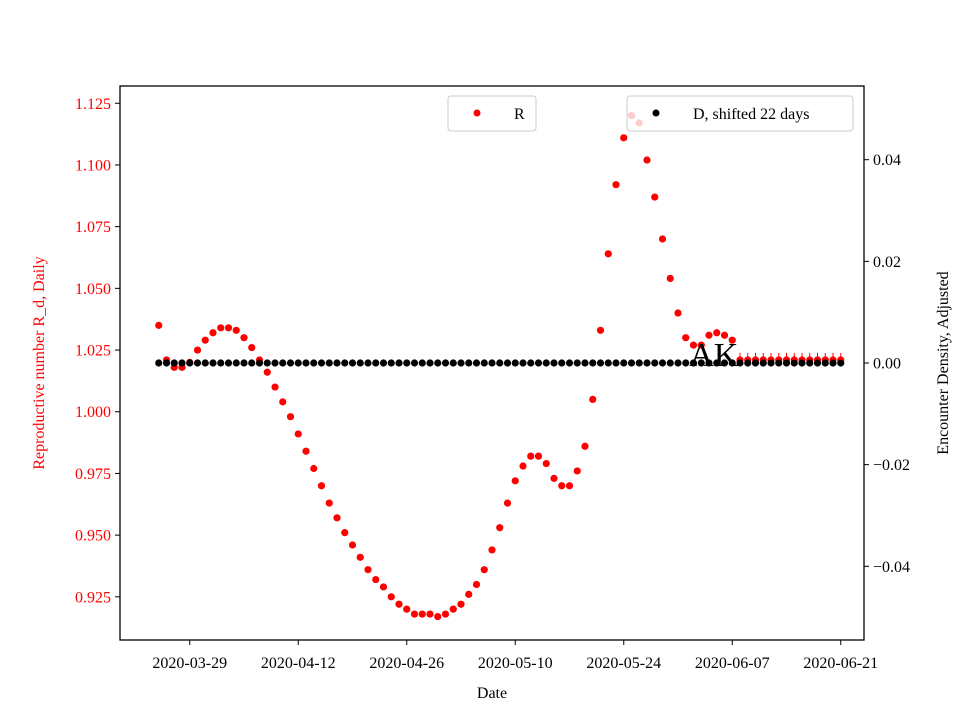 The width and height of the screenshot is (960, 720). Describe the element at coordinates (887, 160) in the screenshot. I see `y-right-tick-label: 0.04` at that location.